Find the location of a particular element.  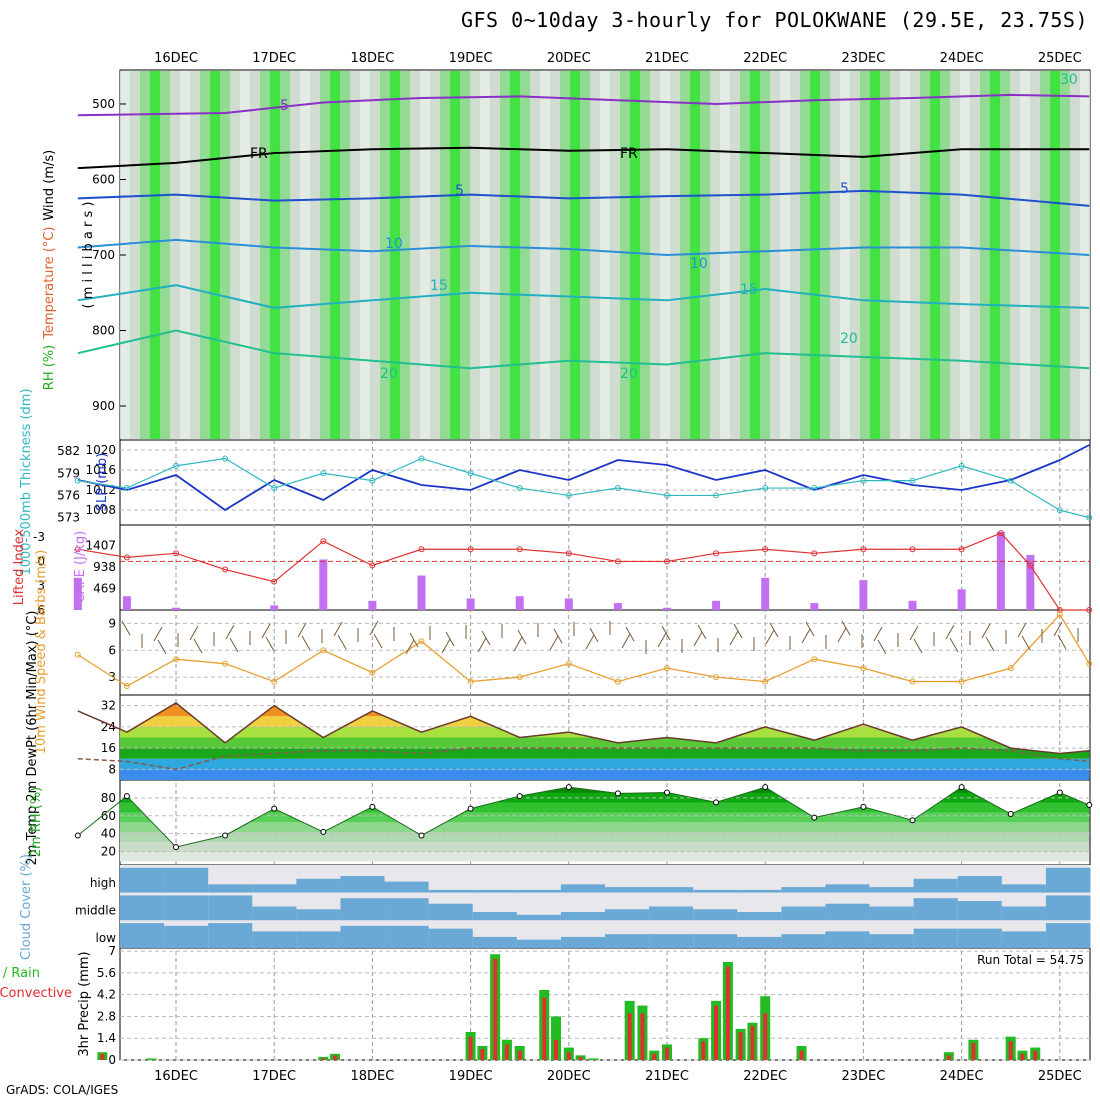

date-label-top: 24DEC is located at coordinates (962, 58).